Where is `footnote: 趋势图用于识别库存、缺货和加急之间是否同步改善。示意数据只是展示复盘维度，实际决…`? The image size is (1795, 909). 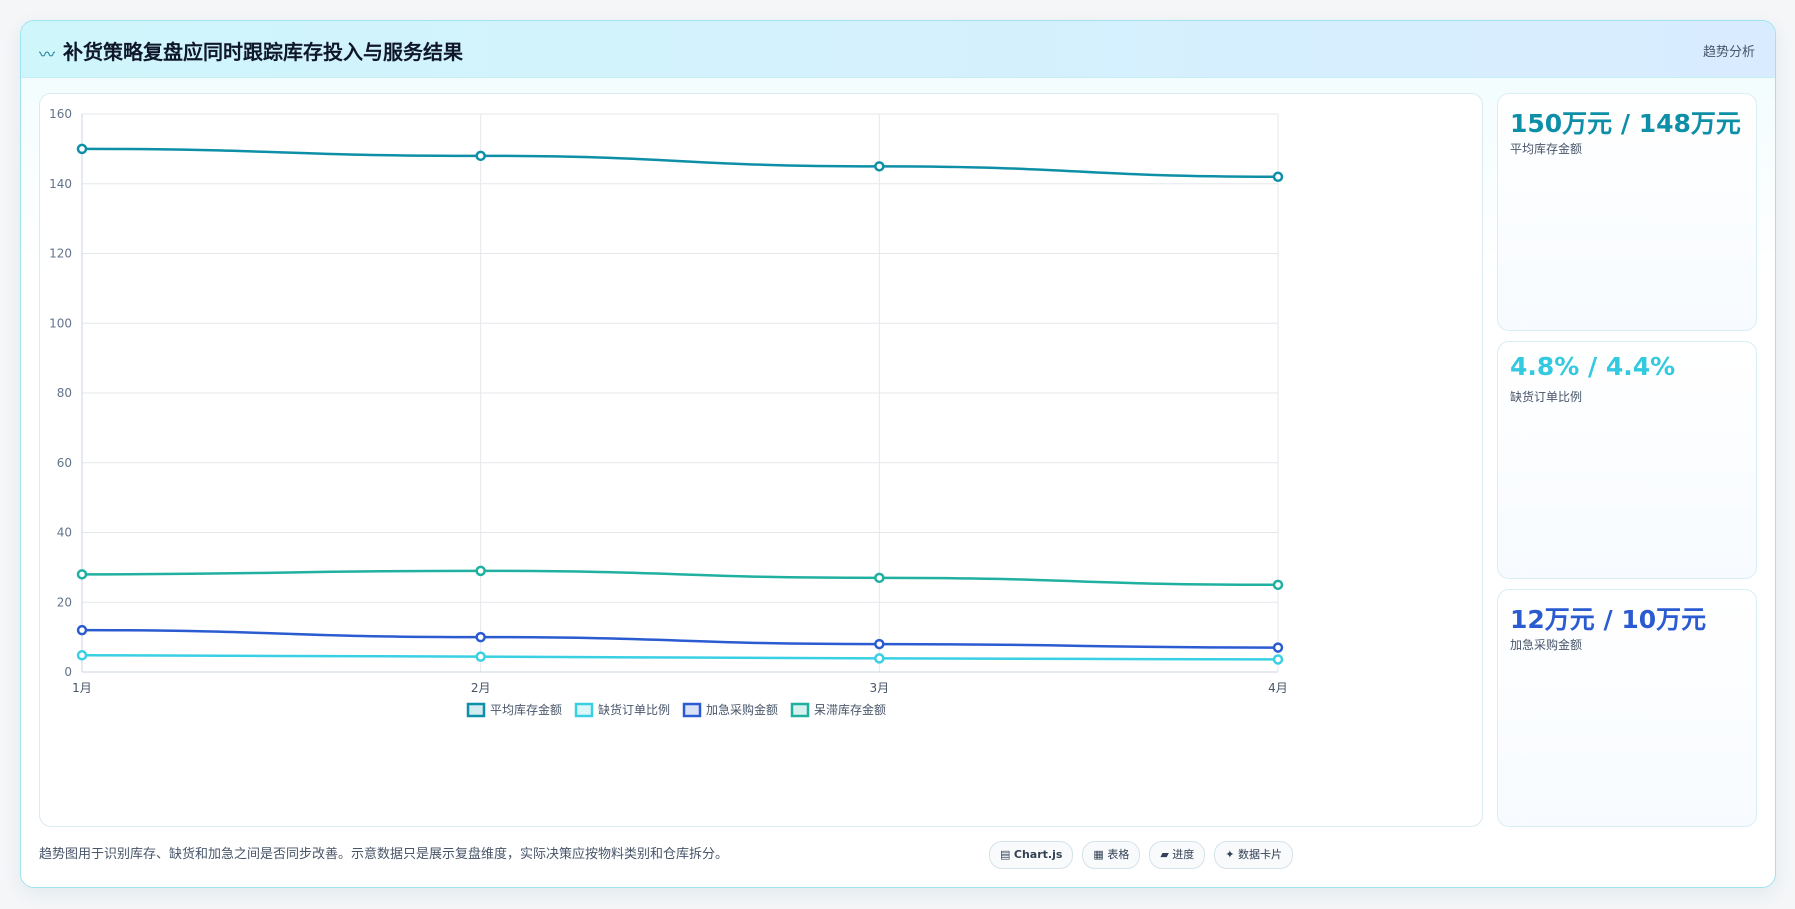 footnote: 趋势图用于识别库存、缺货和加急之间是否同步改善。示意数据只是展示复盘维度，实际决… is located at coordinates (384, 854).